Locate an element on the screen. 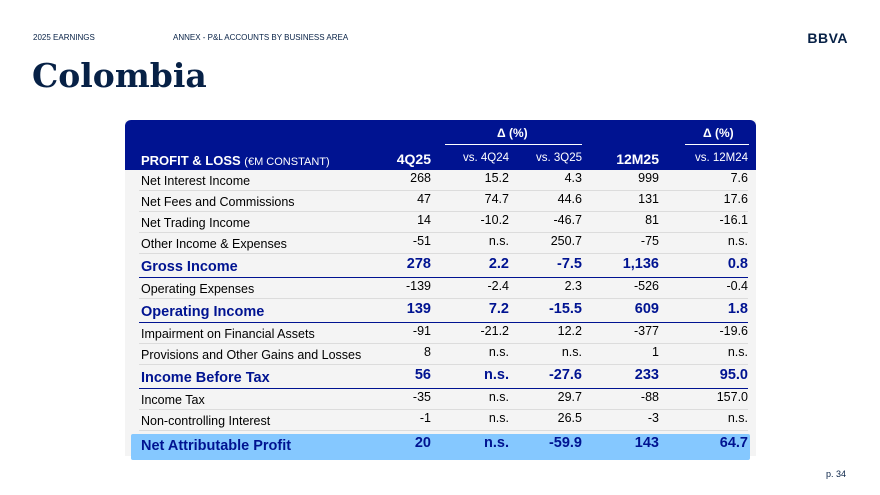 The width and height of the screenshot is (880, 495). row-value: -0.4 is located at coordinates (737, 286).